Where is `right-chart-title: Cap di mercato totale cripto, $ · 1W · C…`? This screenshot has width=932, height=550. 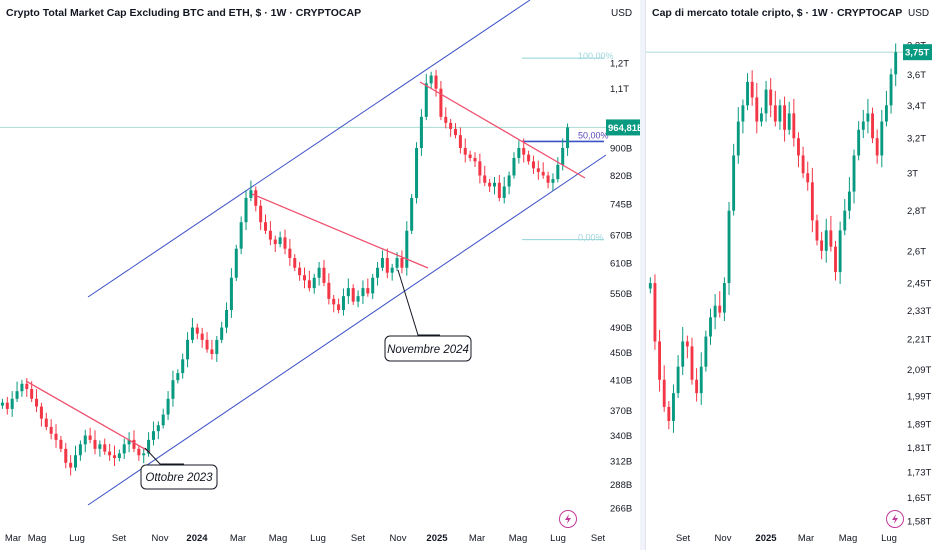 right-chart-title: Cap di mercato totale cripto, $ · 1W · C… is located at coordinates (777, 13).